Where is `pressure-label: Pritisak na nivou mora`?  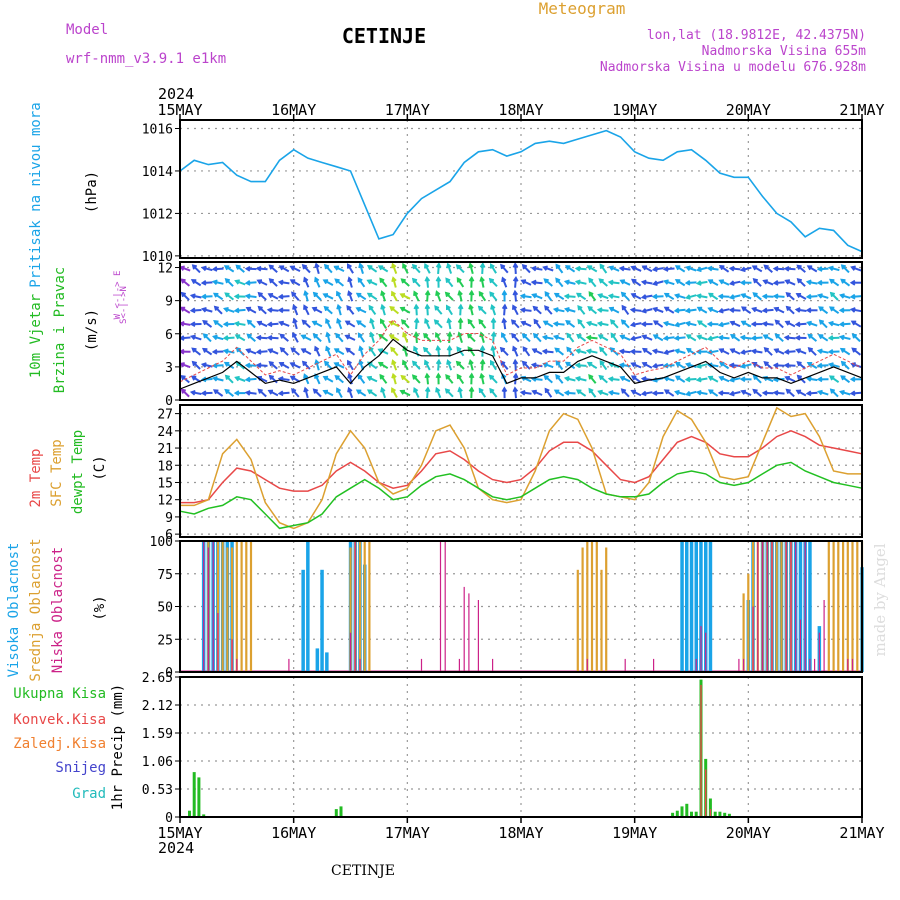 pressure-label: Pritisak na nivou mora is located at coordinates (36, 194).